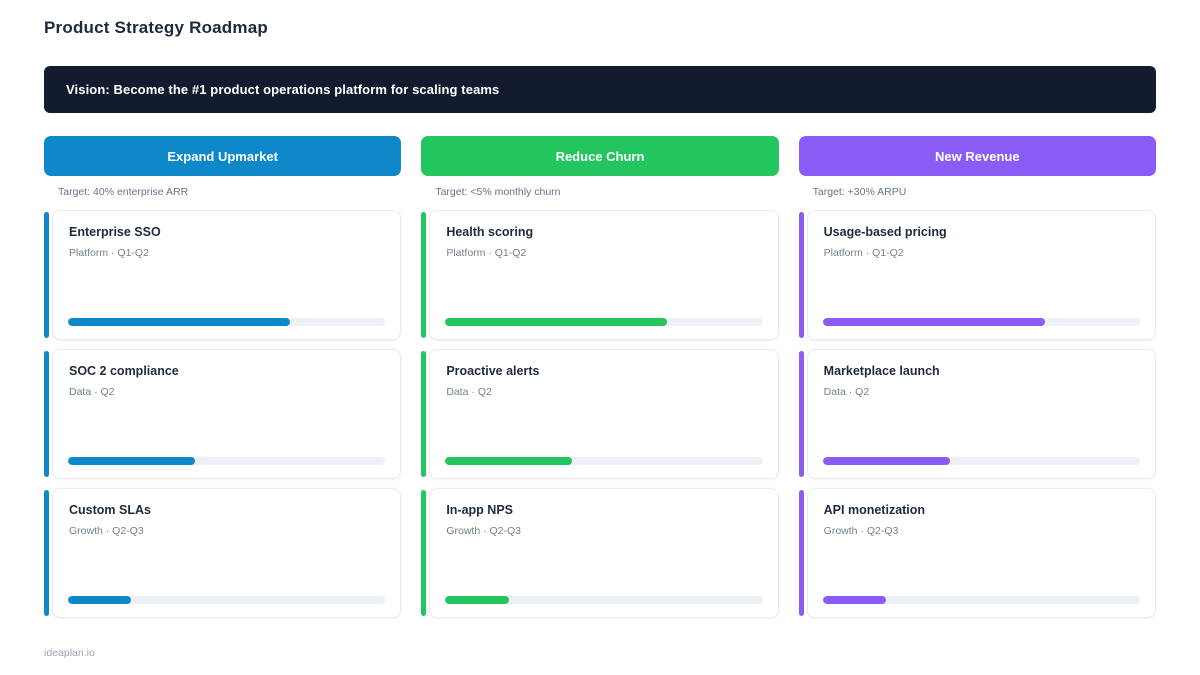 The height and width of the screenshot is (675, 1200). I want to click on card-title: Enterprise SSO, so click(115, 232).